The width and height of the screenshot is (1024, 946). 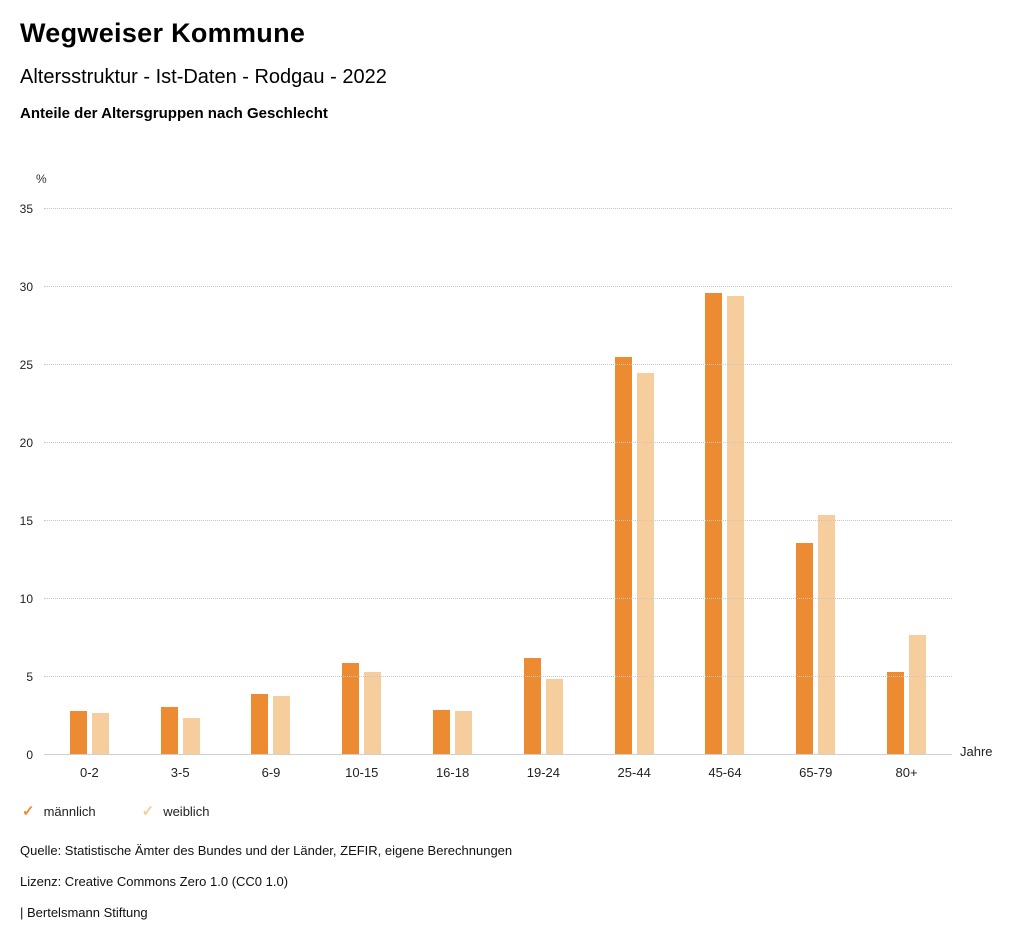 I want to click on bar-männlich-19-24, so click(x=532, y=706).